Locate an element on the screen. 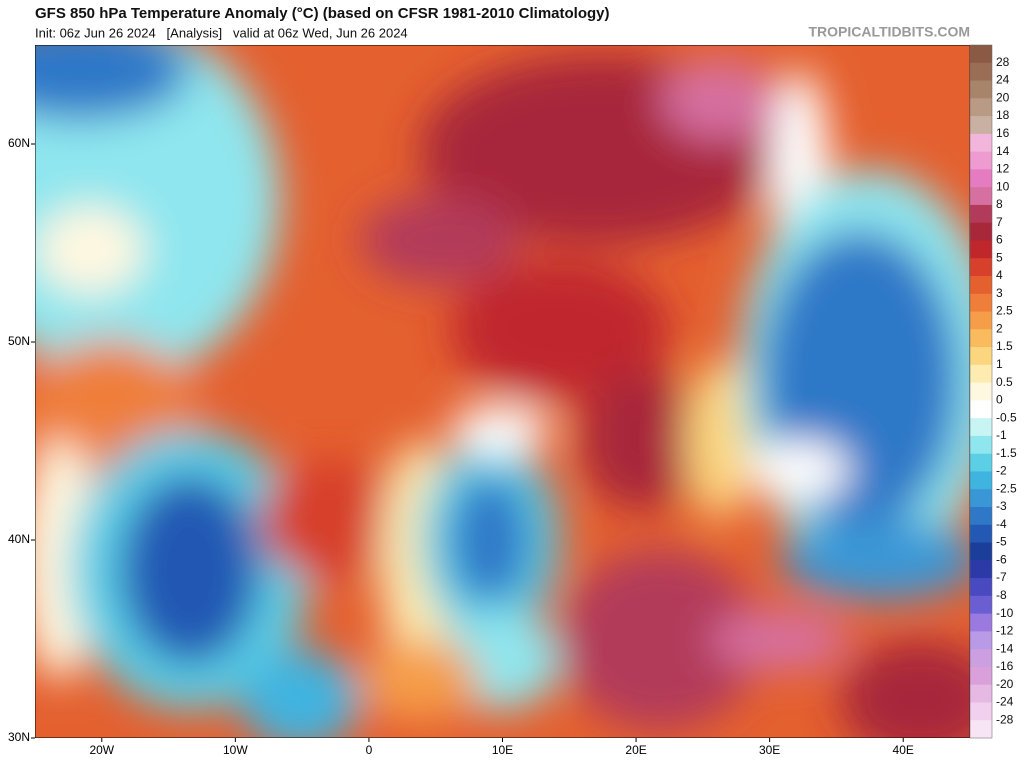 This screenshot has width=1024, height=762. y-tick-label: 60N is located at coordinates (19, 143).